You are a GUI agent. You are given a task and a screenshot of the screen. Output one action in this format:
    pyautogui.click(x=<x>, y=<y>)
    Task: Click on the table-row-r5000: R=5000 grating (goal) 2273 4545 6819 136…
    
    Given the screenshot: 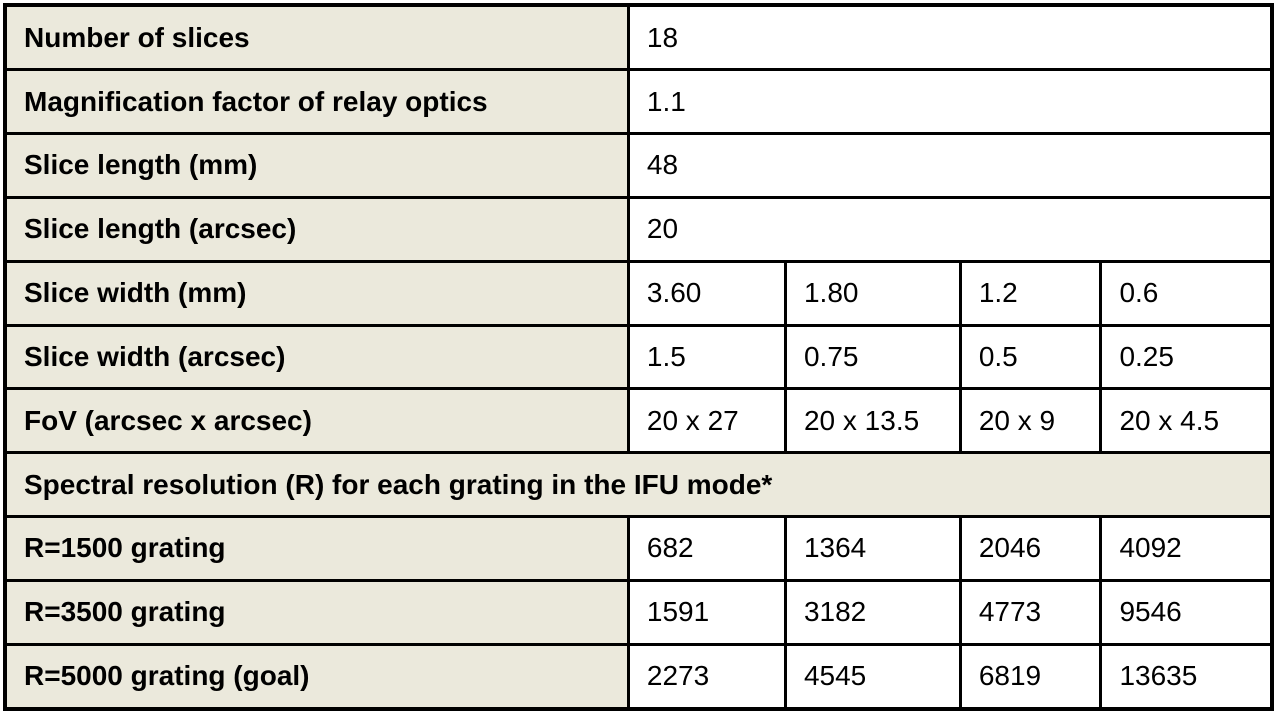 What is the action you would take?
    pyautogui.click(x=638, y=676)
    